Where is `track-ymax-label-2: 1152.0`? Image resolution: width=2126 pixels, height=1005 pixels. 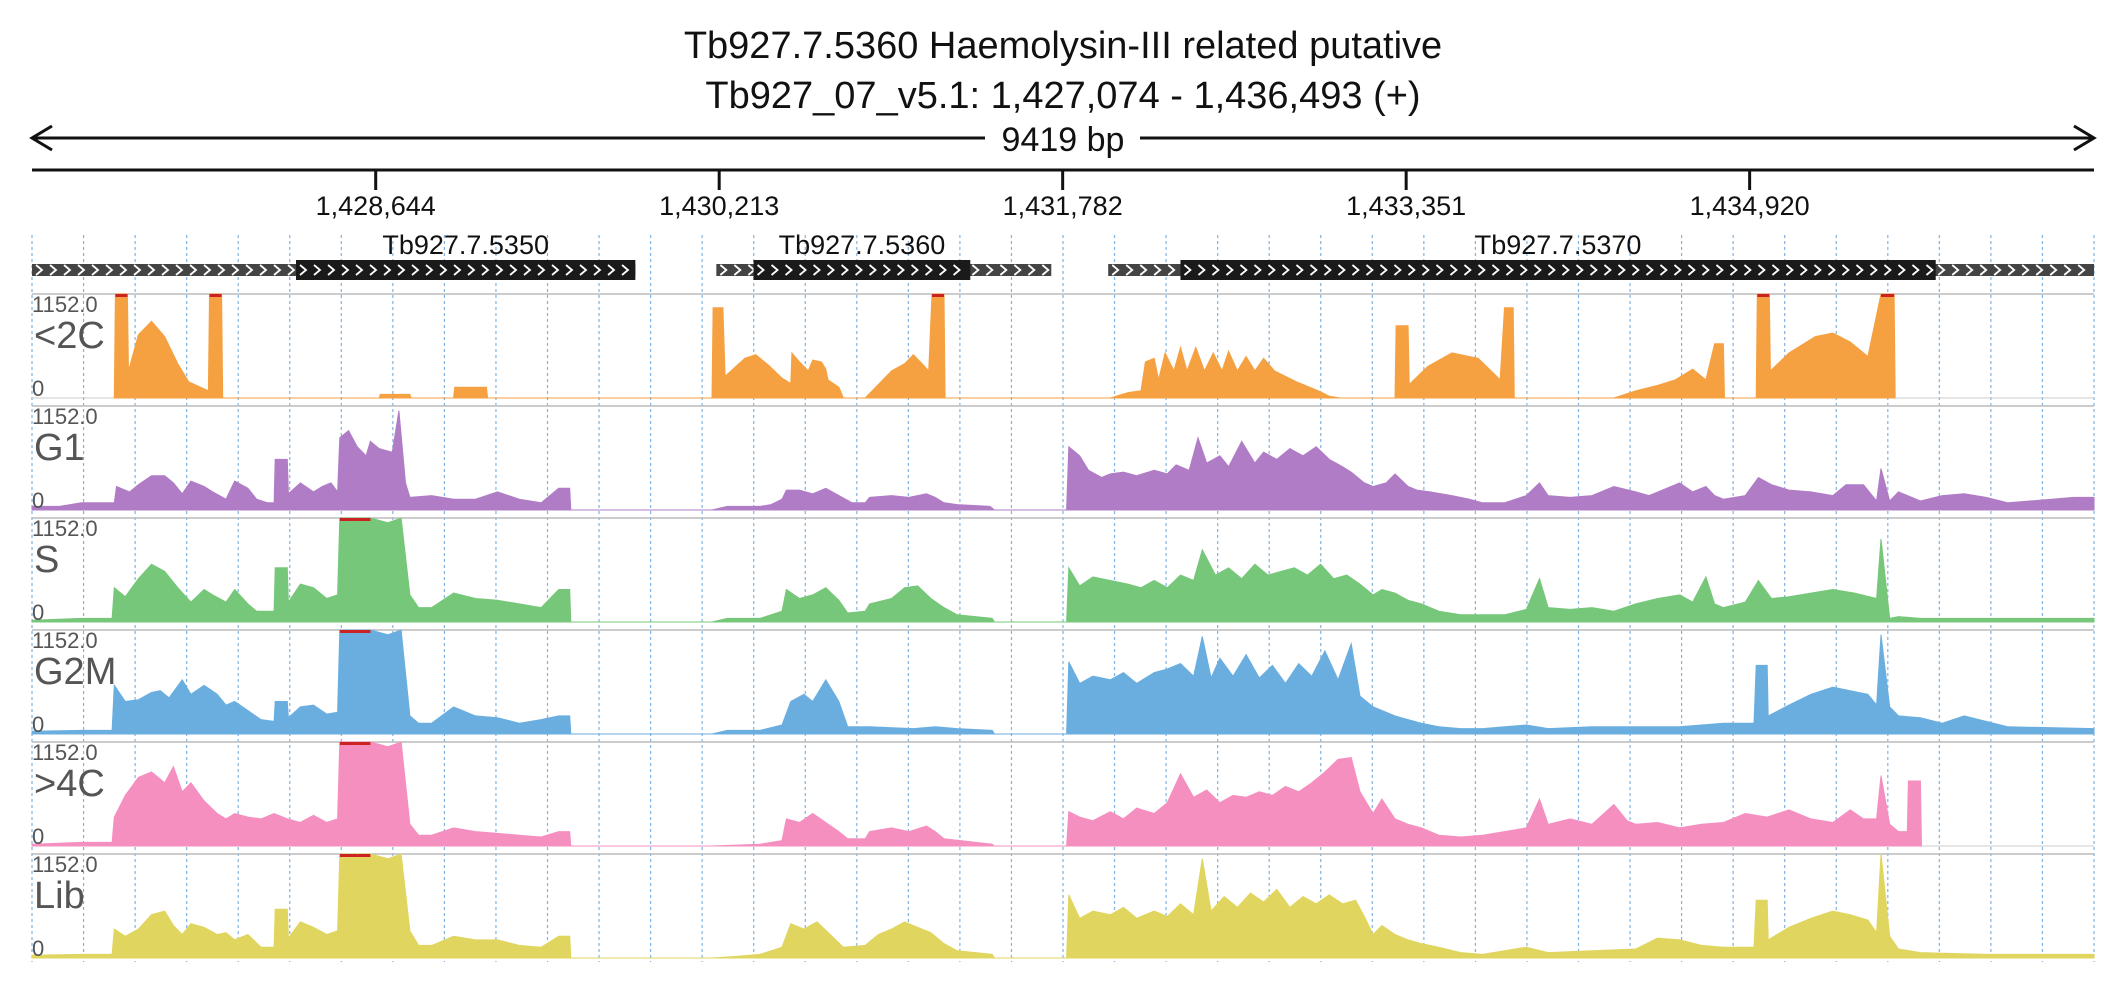
track-ymax-label-2: 1152.0 is located at coordinates (65, 528).